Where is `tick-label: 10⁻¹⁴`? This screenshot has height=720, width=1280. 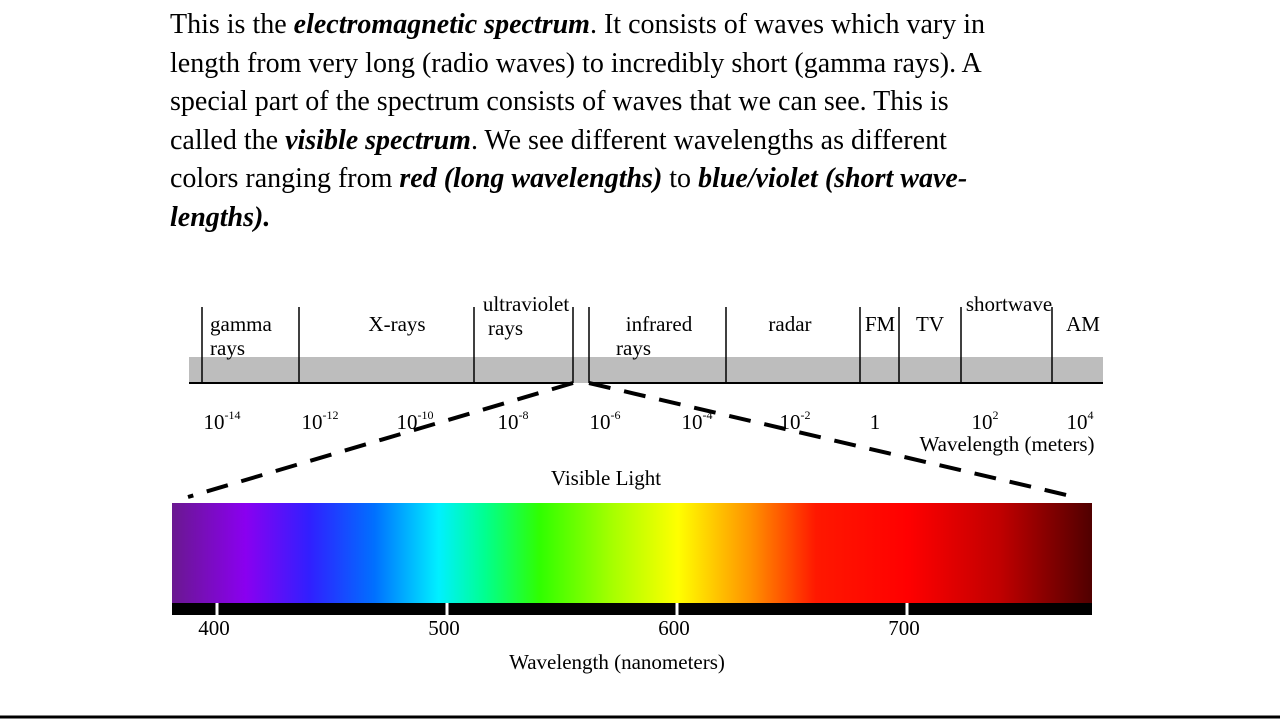
tick-label: 10⁻¹⁴ is located at coordinates (222, 421).